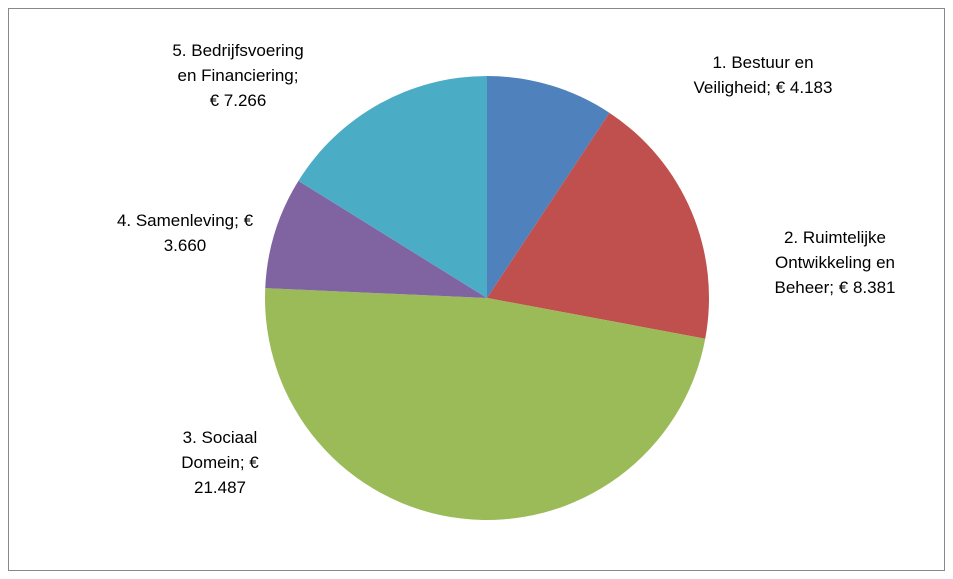 Image resolution: width=953 pixels, height=579 pixels. What do you see at coordinates (804, 87) in the screenshot?
I see `value-label: € 4.183` at bounding box center [804, 87].